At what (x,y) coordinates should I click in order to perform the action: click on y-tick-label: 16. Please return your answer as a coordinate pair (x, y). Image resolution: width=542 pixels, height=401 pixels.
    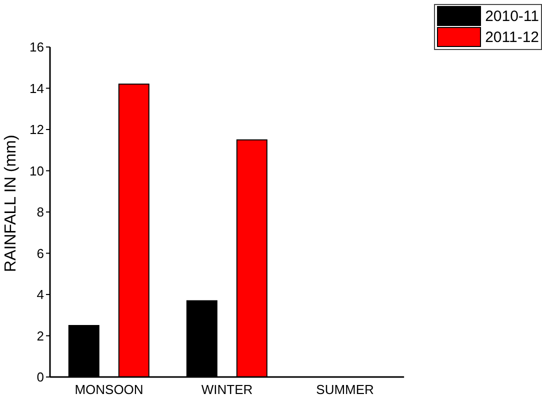
    Looking at the image, I should click on (37, 47).